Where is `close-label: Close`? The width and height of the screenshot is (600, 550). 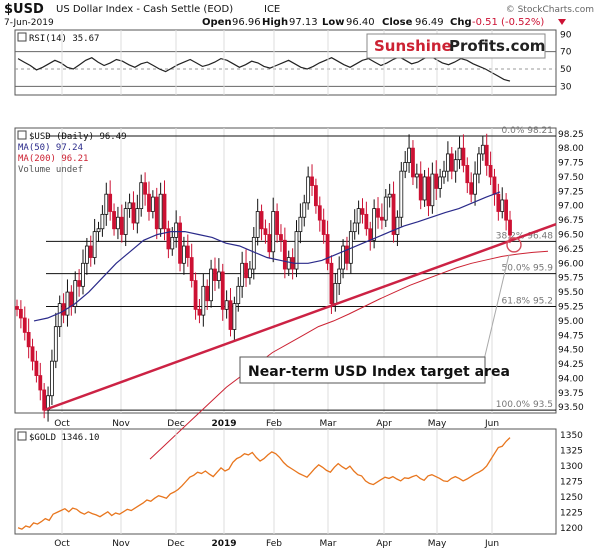 close-label: Close is located at coordinates (397, 22).